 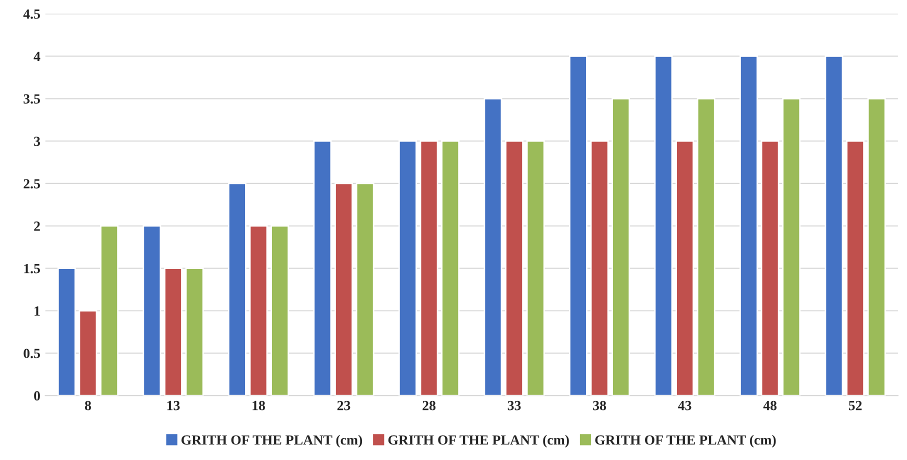 I want to click on x-tick-label: 18, so click(x=258, y=405).